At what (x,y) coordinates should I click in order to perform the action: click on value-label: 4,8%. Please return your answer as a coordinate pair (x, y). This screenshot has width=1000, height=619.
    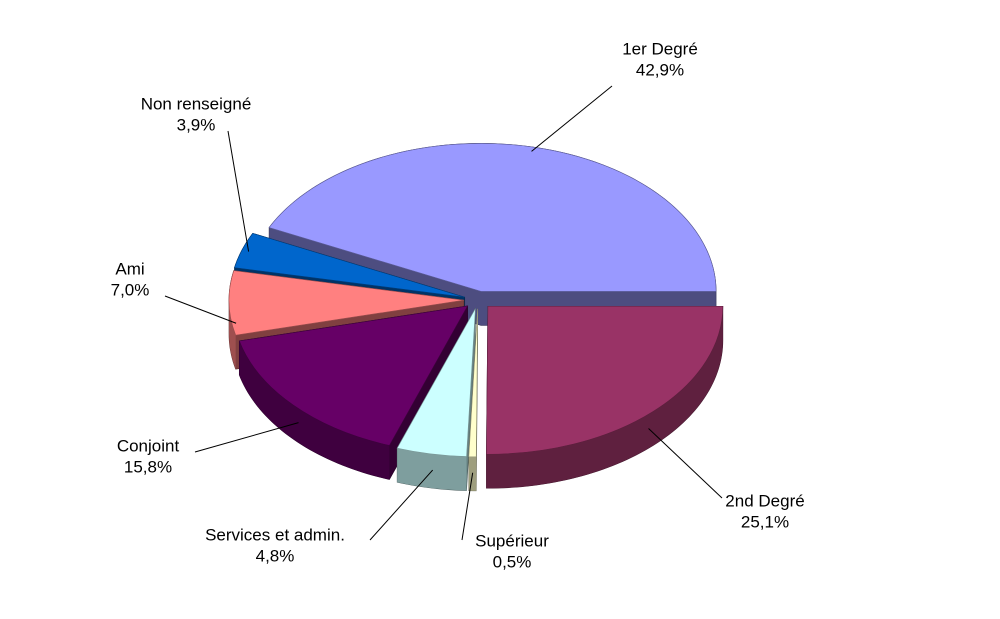
    Looking at the image, I should click on (275, 555).